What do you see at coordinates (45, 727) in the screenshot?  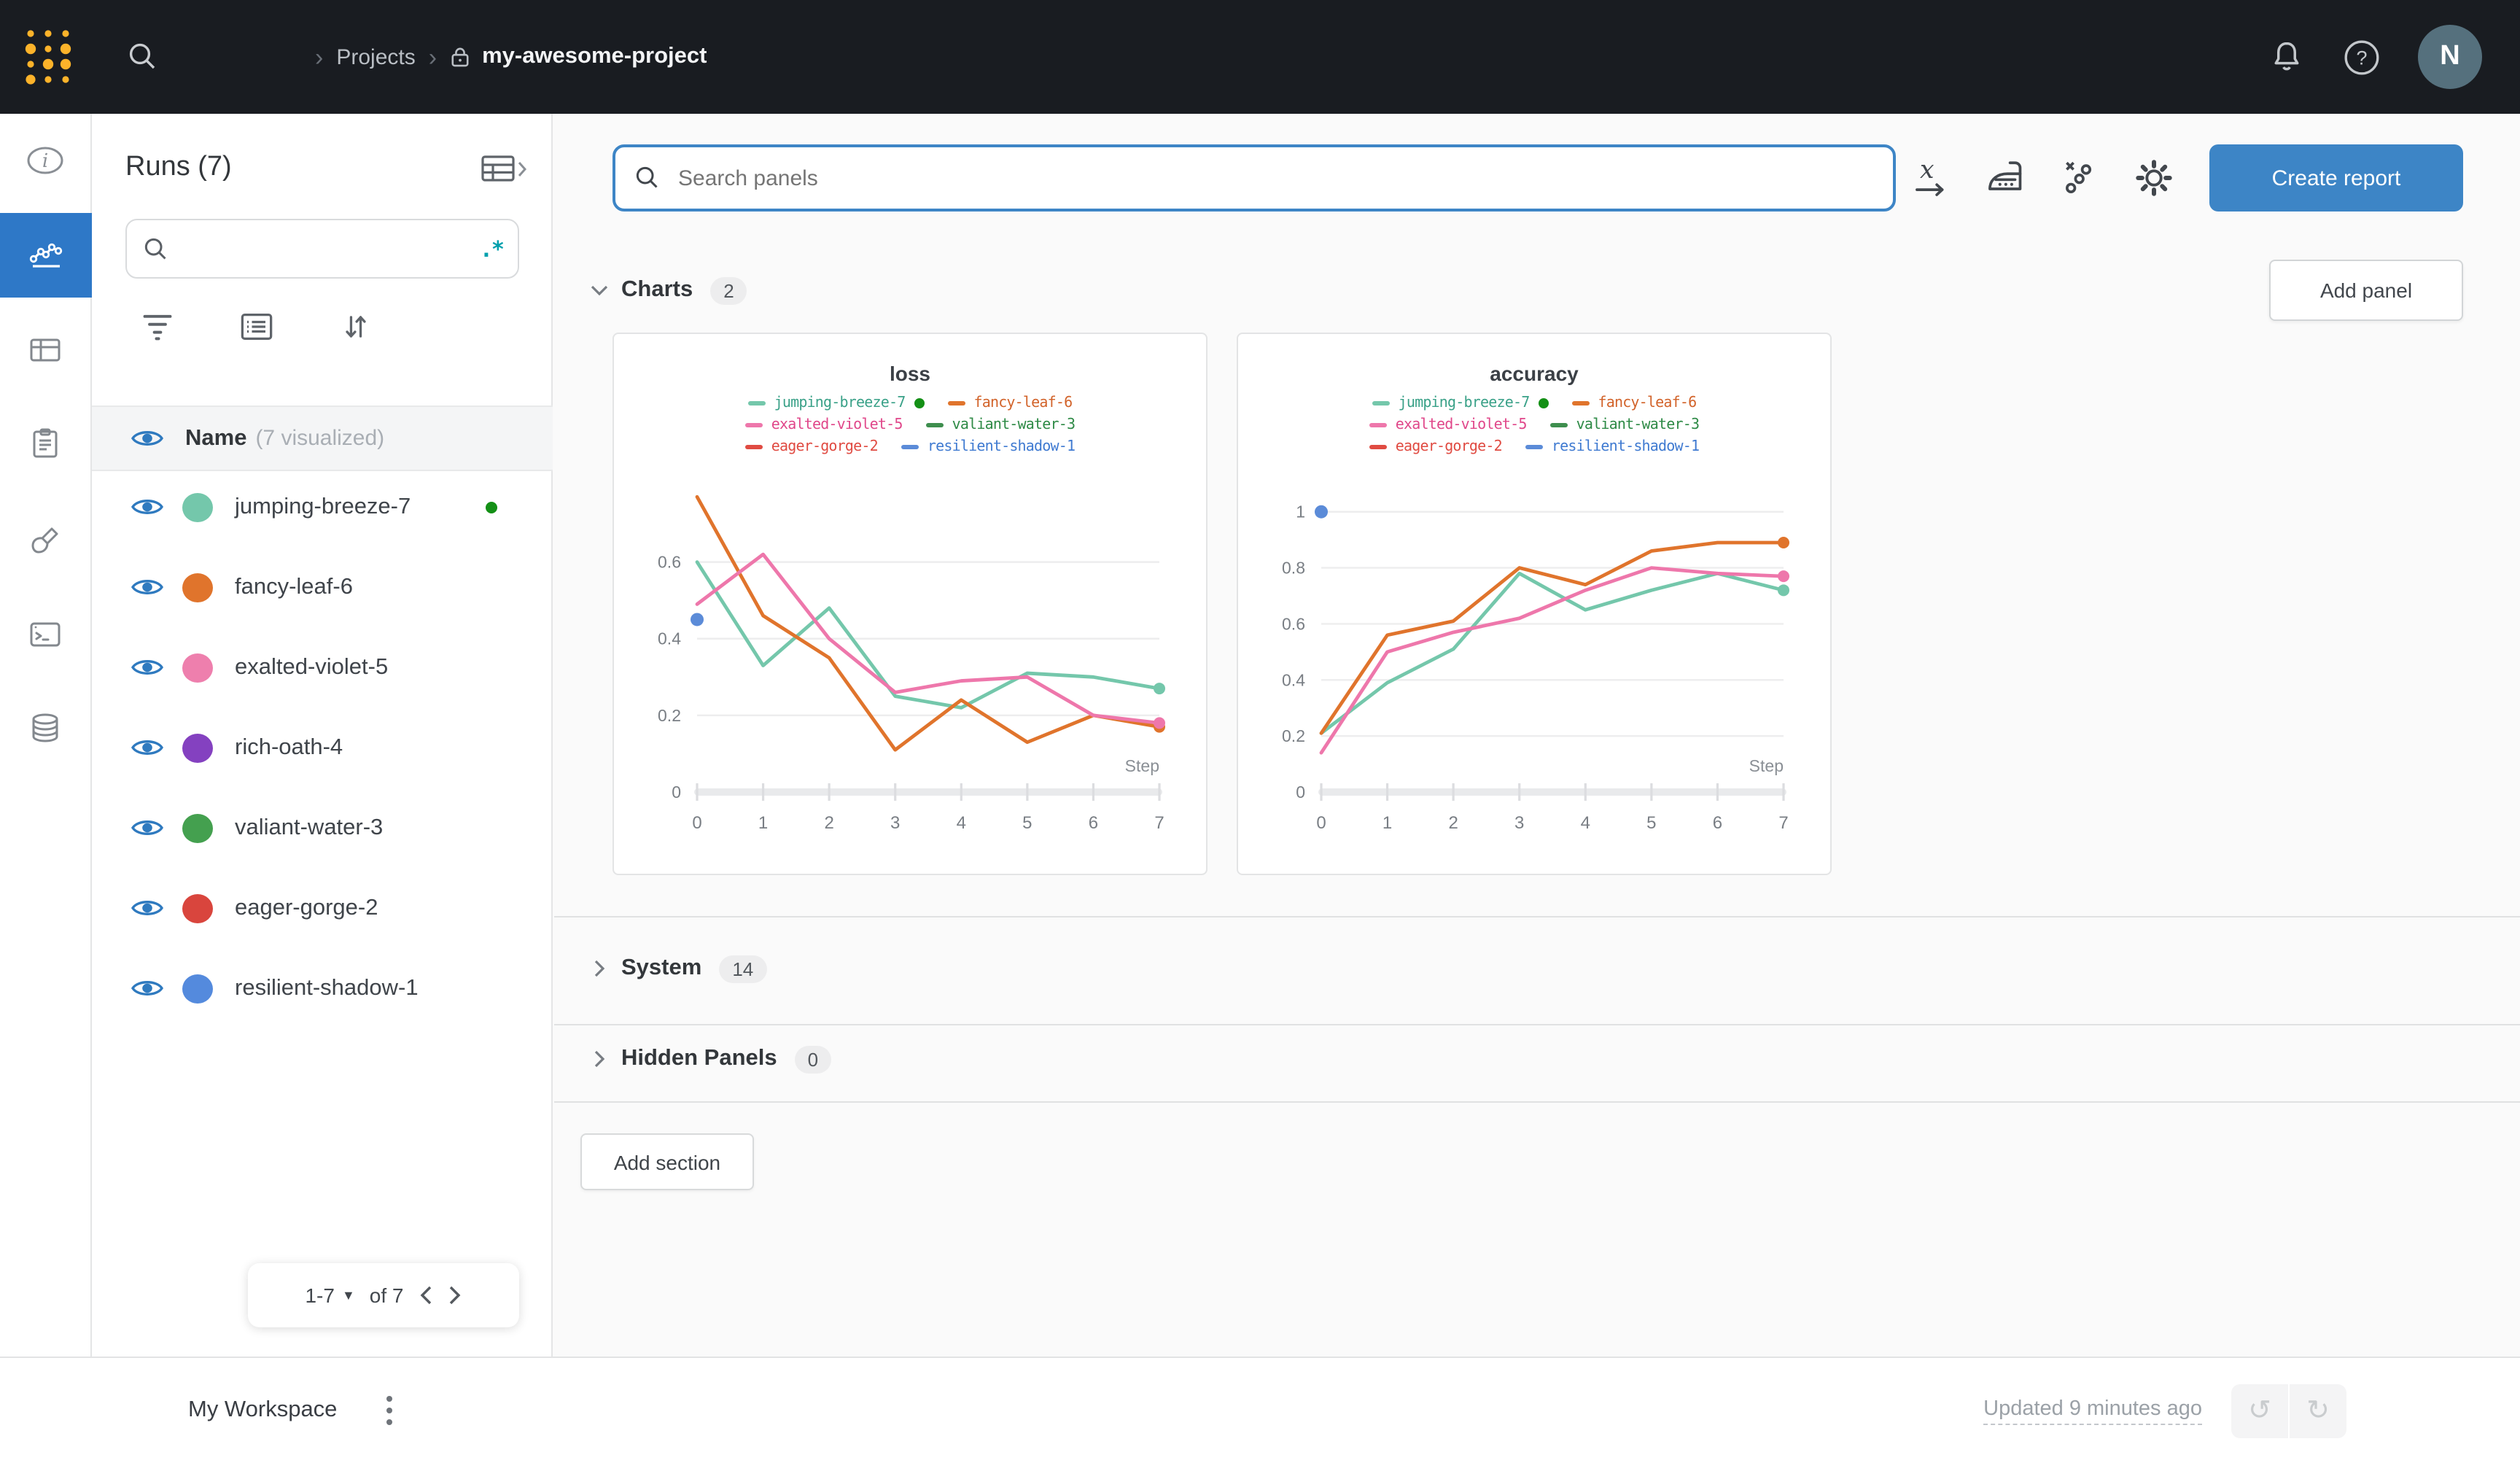 I see `artifacts-database-icon` at bounding box center [45, 727].